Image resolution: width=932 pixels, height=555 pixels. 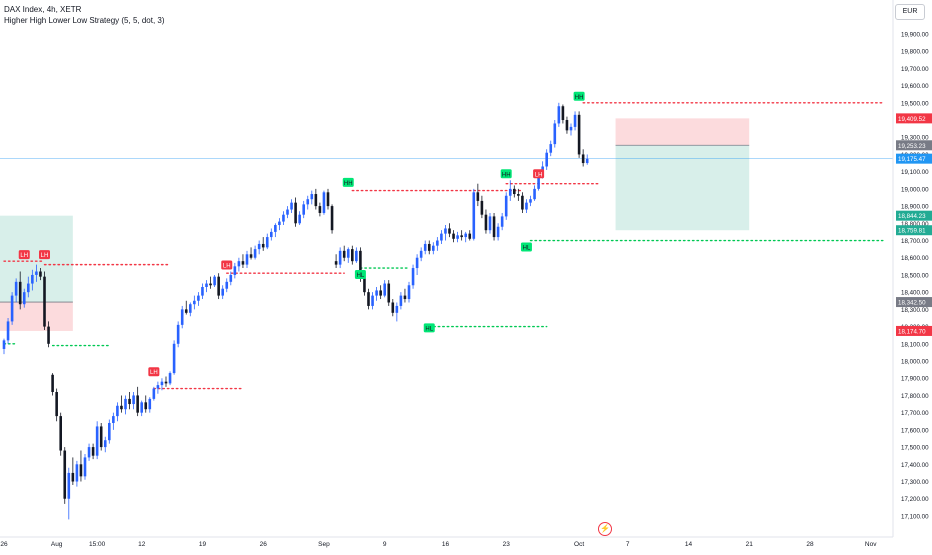 What do you see at coordinates (324, 544) in the screenshot?
I see `time-tick-label: Sep` at bounding box center [324, 544].